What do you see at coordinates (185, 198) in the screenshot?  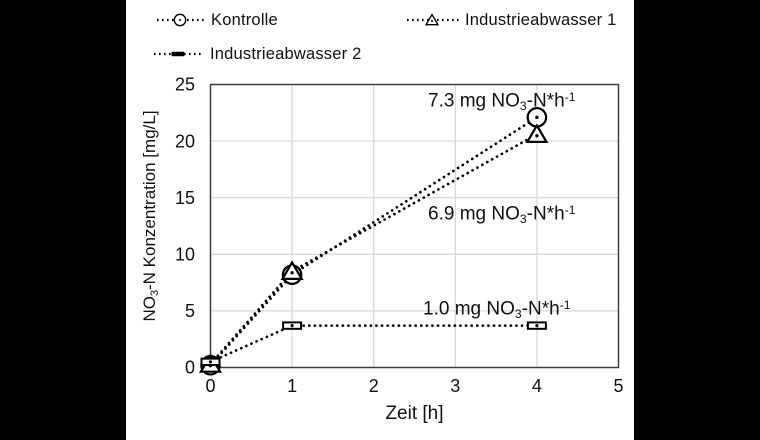 I see `y-tick-label-15: 15` at bounding box center [185, 198].